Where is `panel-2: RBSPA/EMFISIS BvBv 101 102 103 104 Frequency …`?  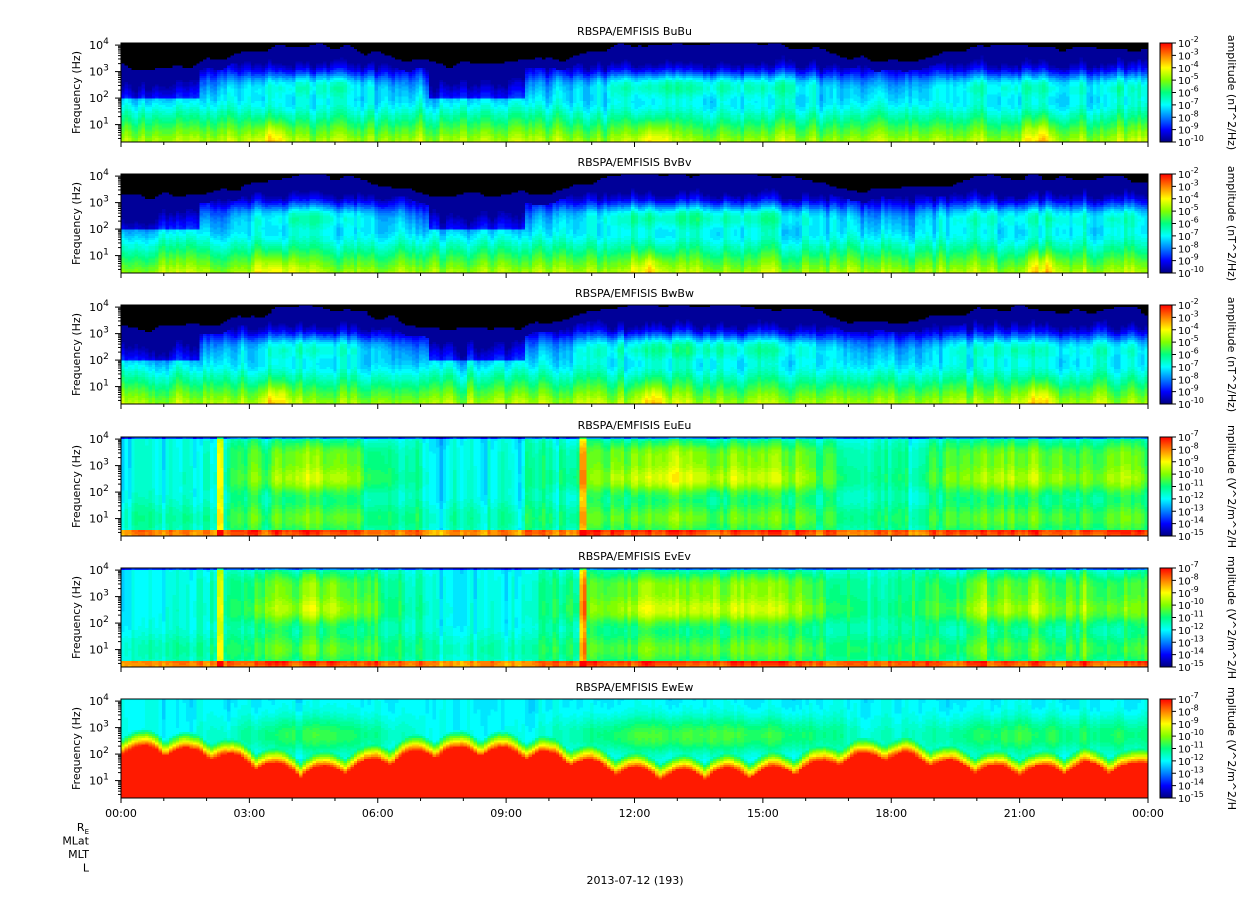 panel-2: RBSPA/EMFISIS BvBv 101 102 103 104 Frequency … is located at coordinates (654, 218).